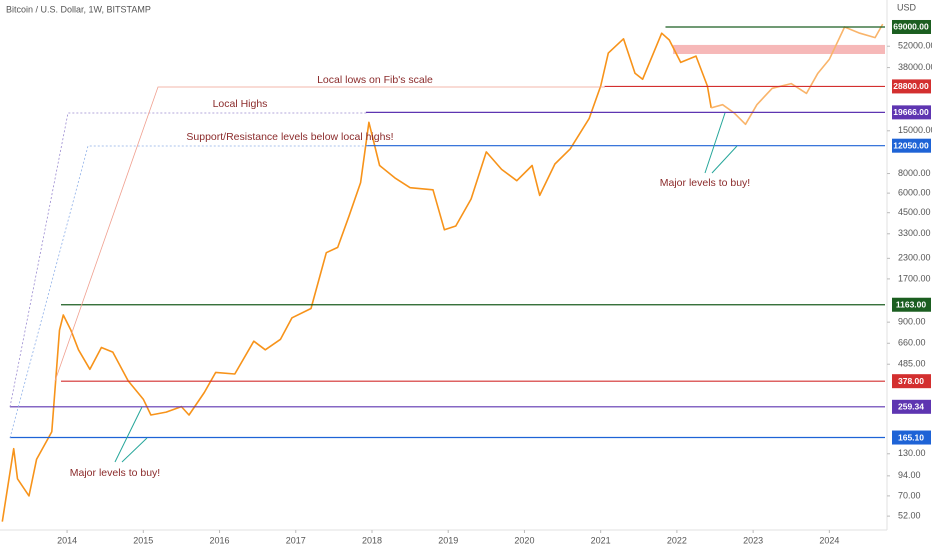 This screenshot has height=550, width=932. What do you see at coordinates (912, 364) in the screenshot?
I see `y-tick-label: 485.00` at bounding box center [912, 364].